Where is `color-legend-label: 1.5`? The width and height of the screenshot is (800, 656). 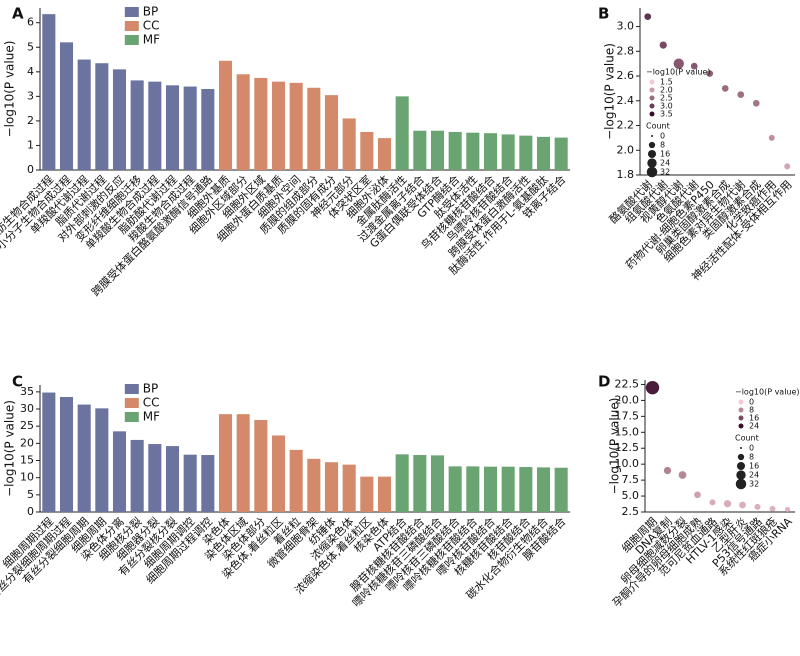
color-legend-label: 1.5 is located at coordinates (666, 82).